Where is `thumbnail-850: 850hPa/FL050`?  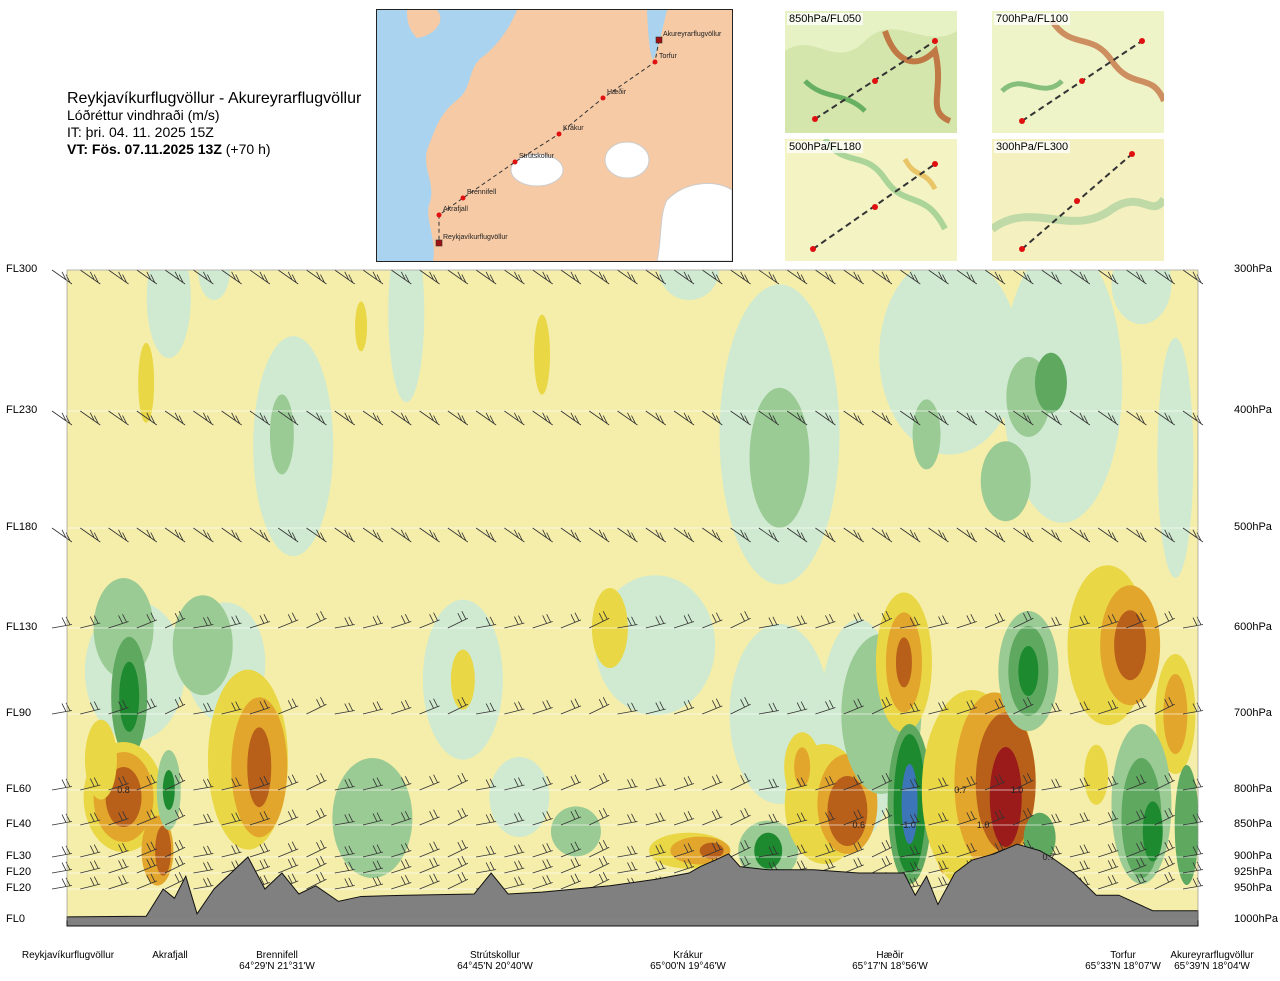
thumbnail-850: 850hPa/FL050 is located at coordinates (871, 72).